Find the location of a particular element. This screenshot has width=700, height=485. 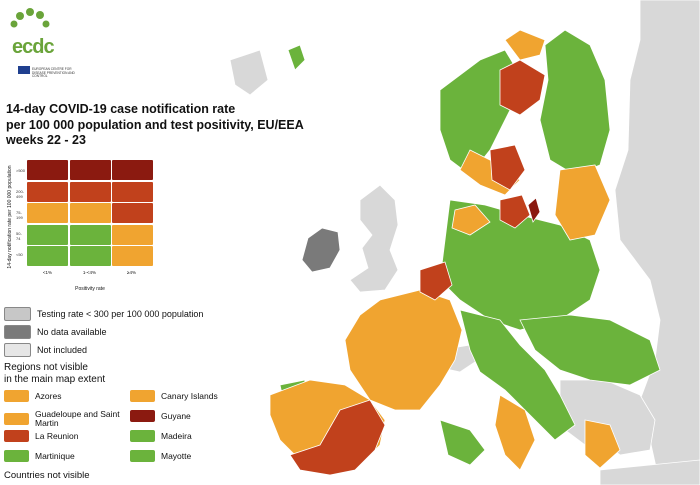

swatch-testing-rate is located at coordinates (17, 314).